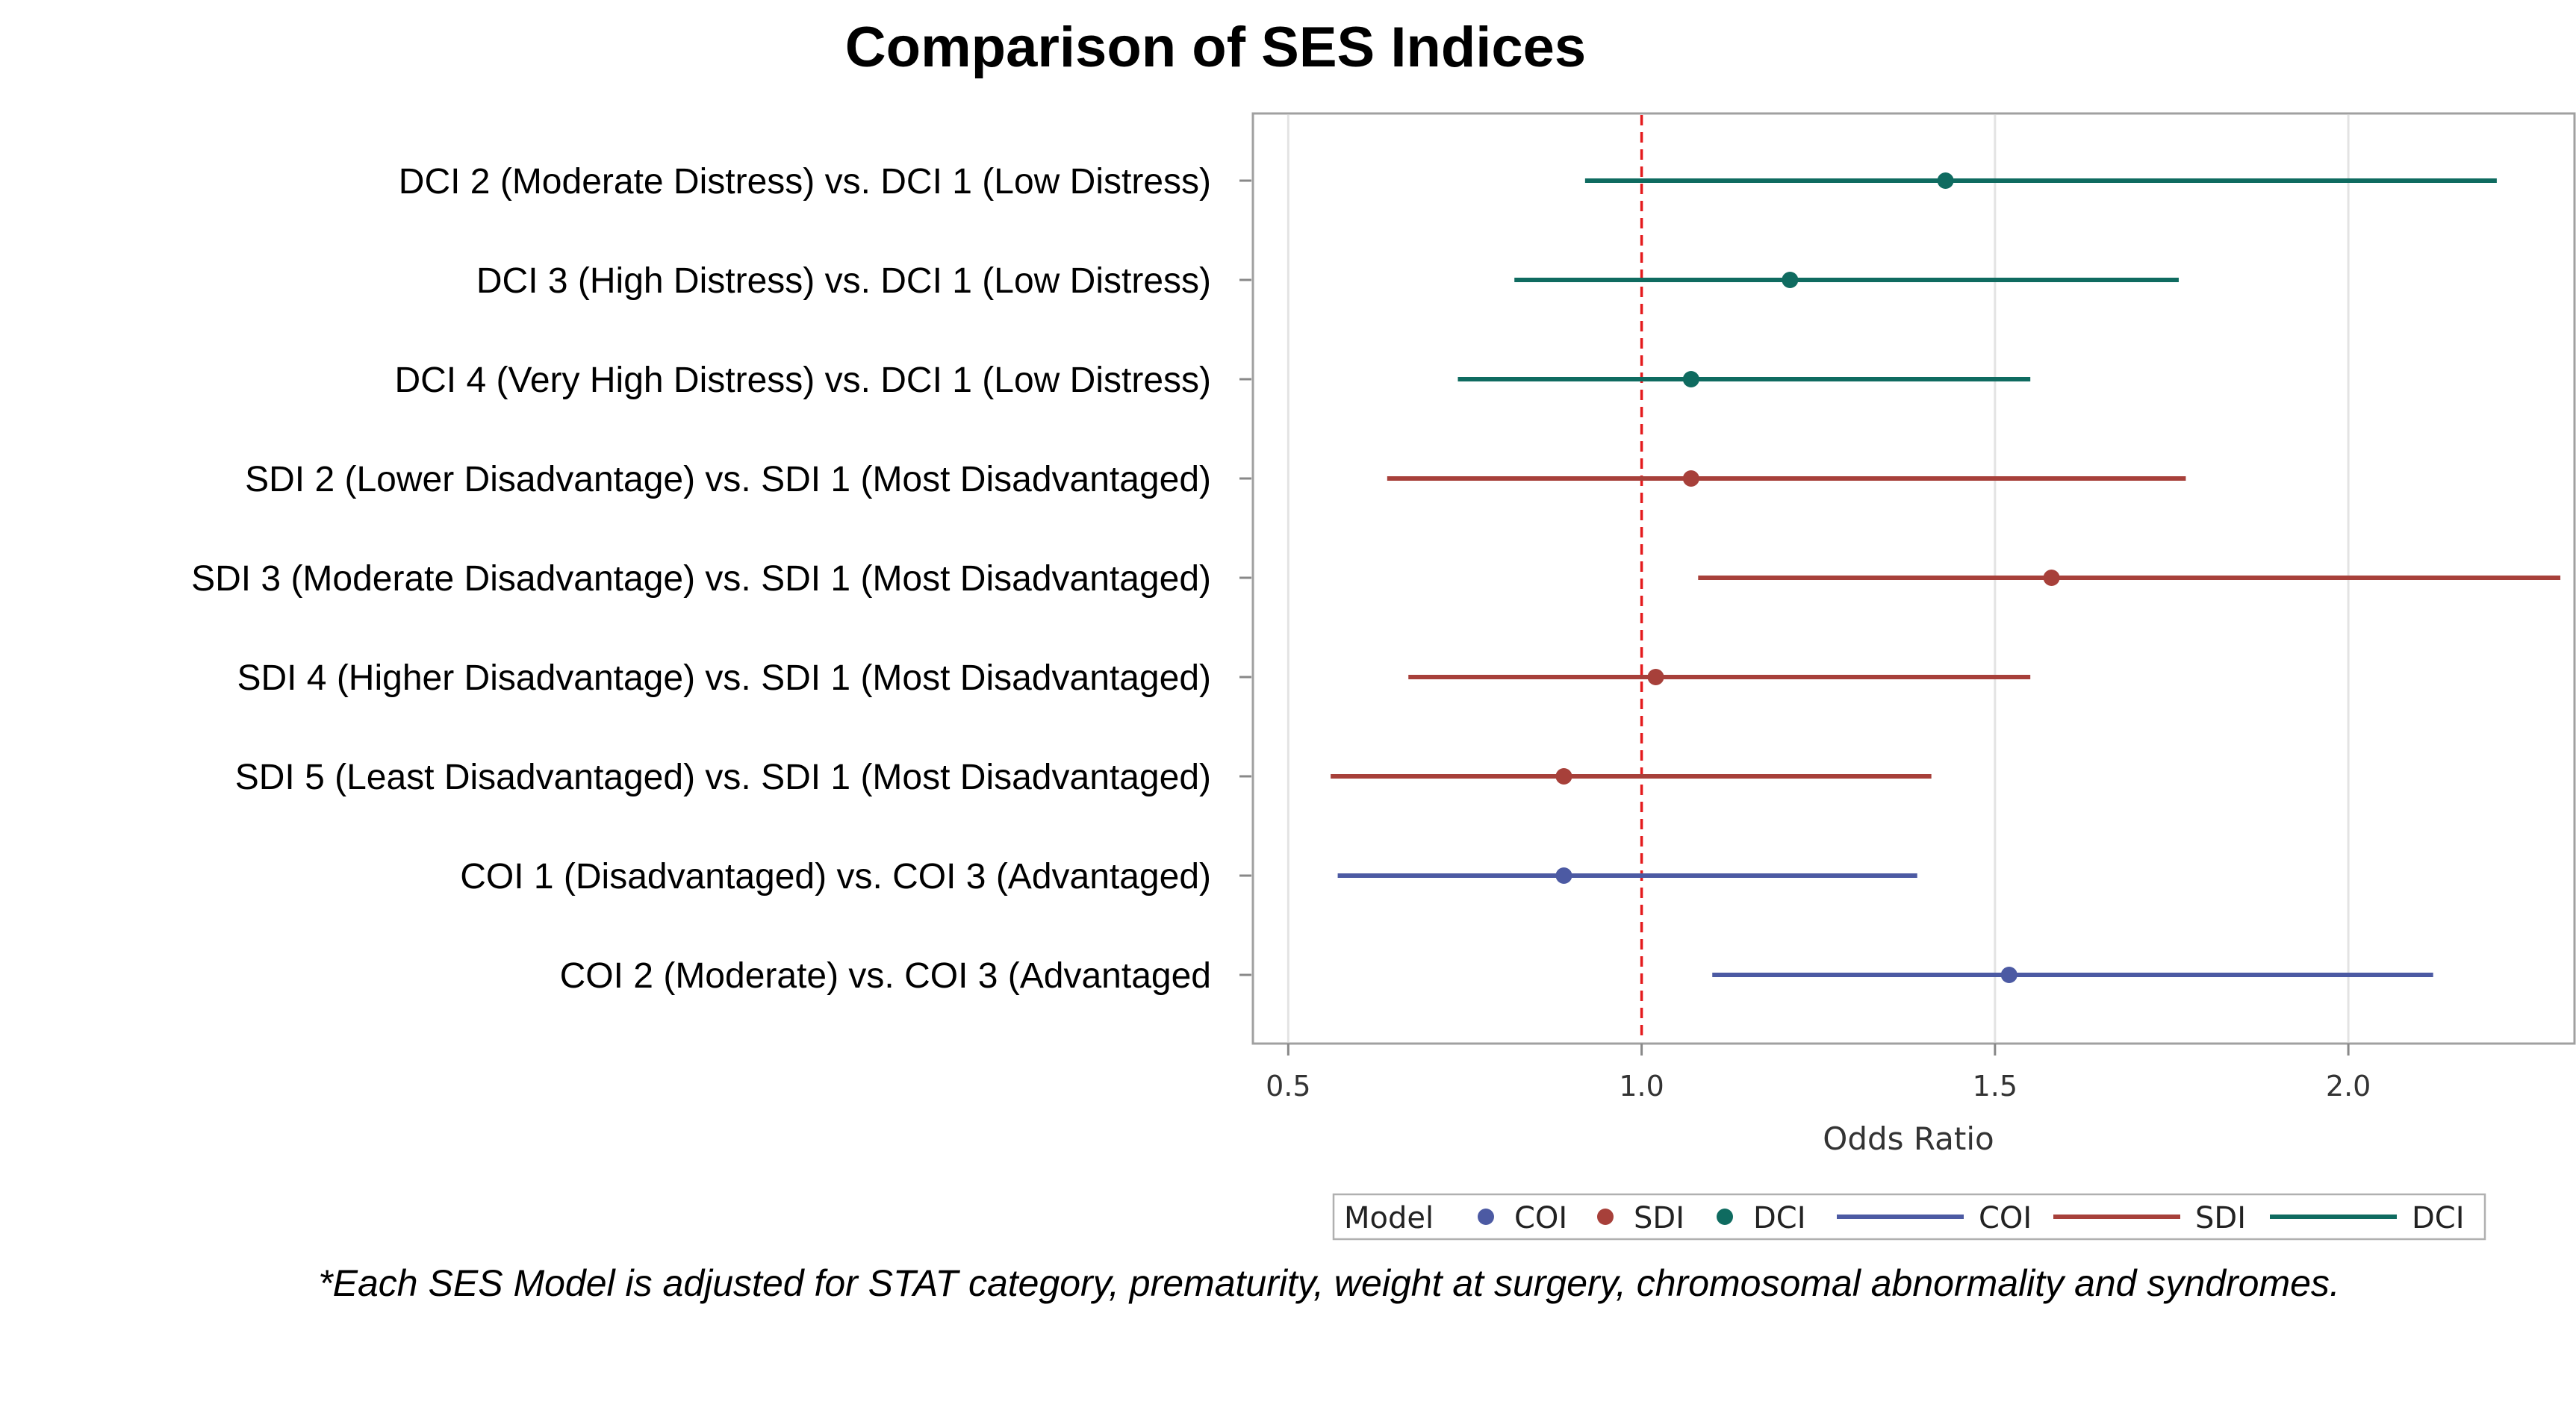 This screenshot has height=1428, width=2576. Describe the element at coordinates (1389, 1218) in the screenshot. I see `legend-title: Model` at that location.